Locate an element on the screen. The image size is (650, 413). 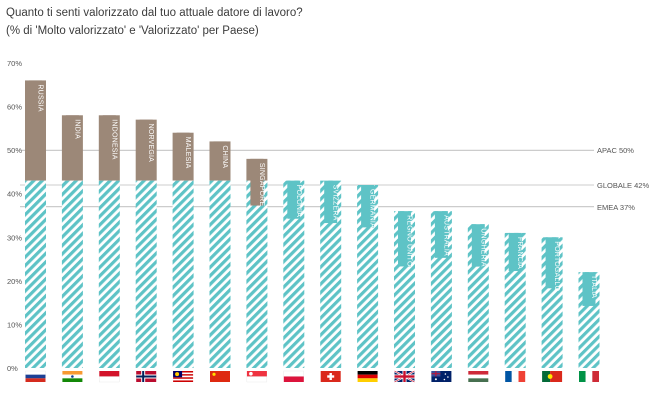
malaysia-flag-icon is located at coordinates (183, 376).